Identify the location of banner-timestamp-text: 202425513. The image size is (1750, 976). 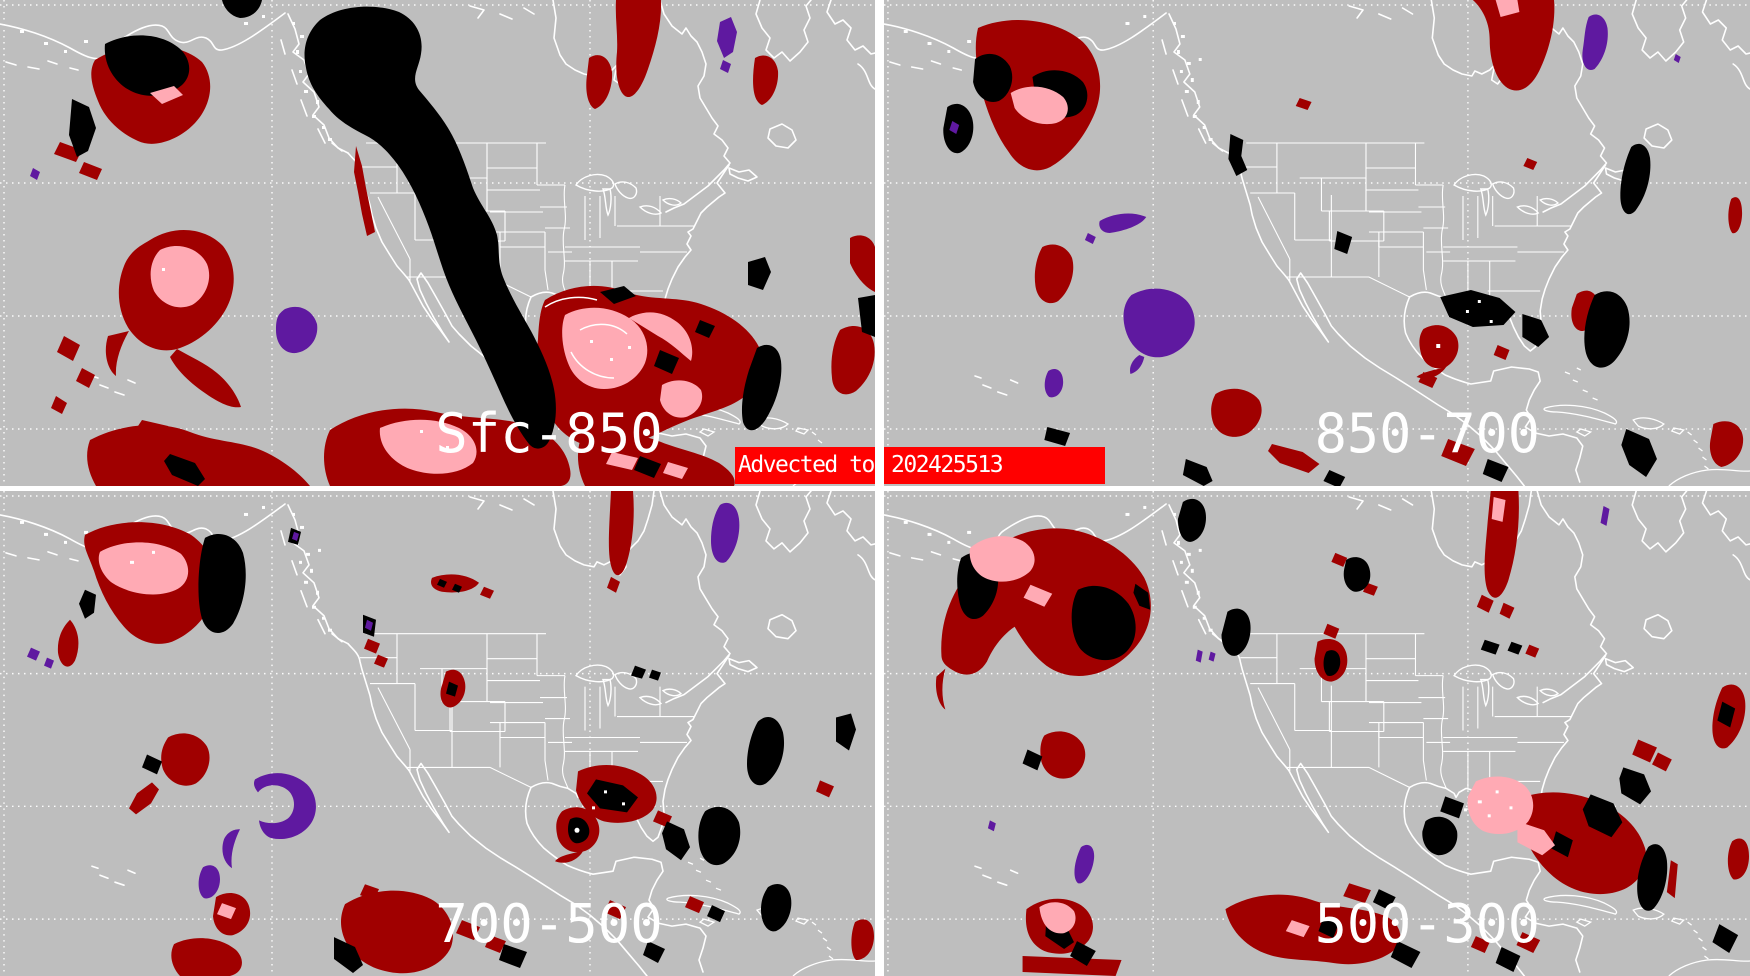
(947, 465).